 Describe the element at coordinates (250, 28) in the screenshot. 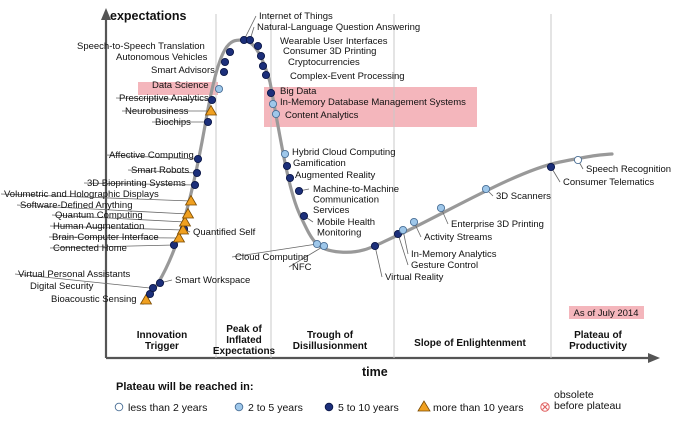

I see `leader-internet-of-things` at that location.